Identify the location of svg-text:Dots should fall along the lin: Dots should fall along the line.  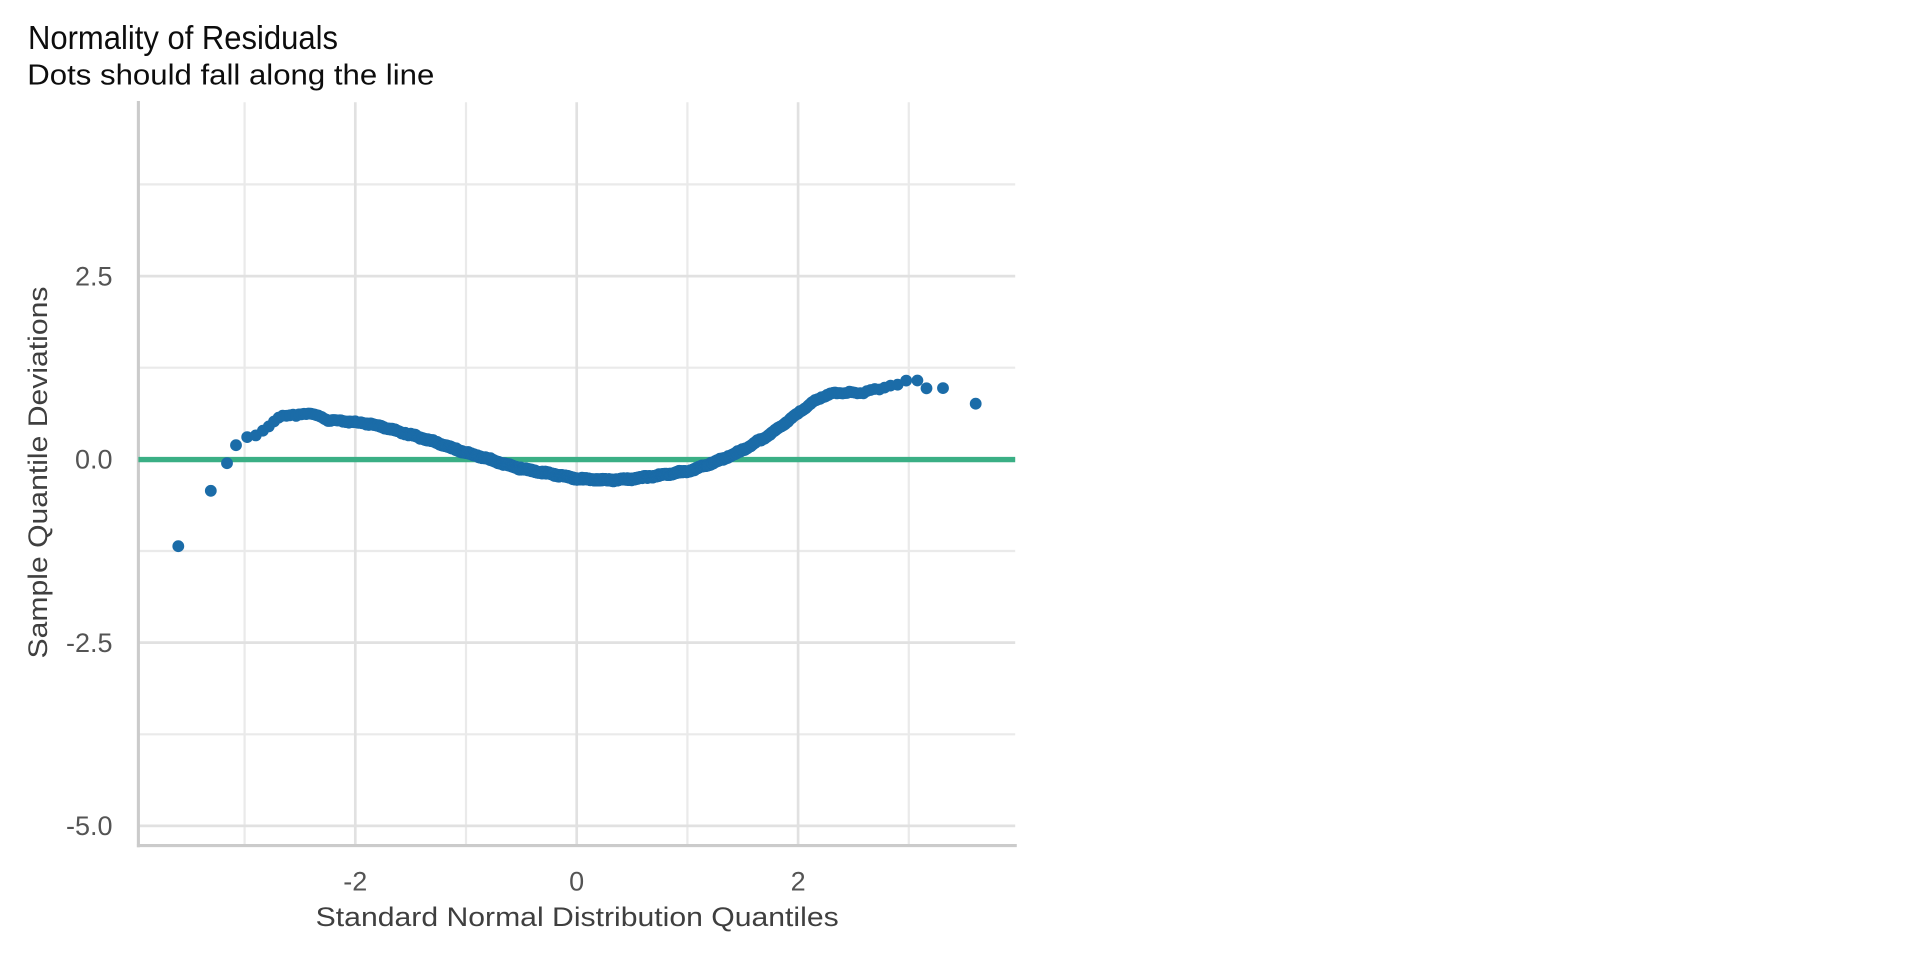
(230, 76).